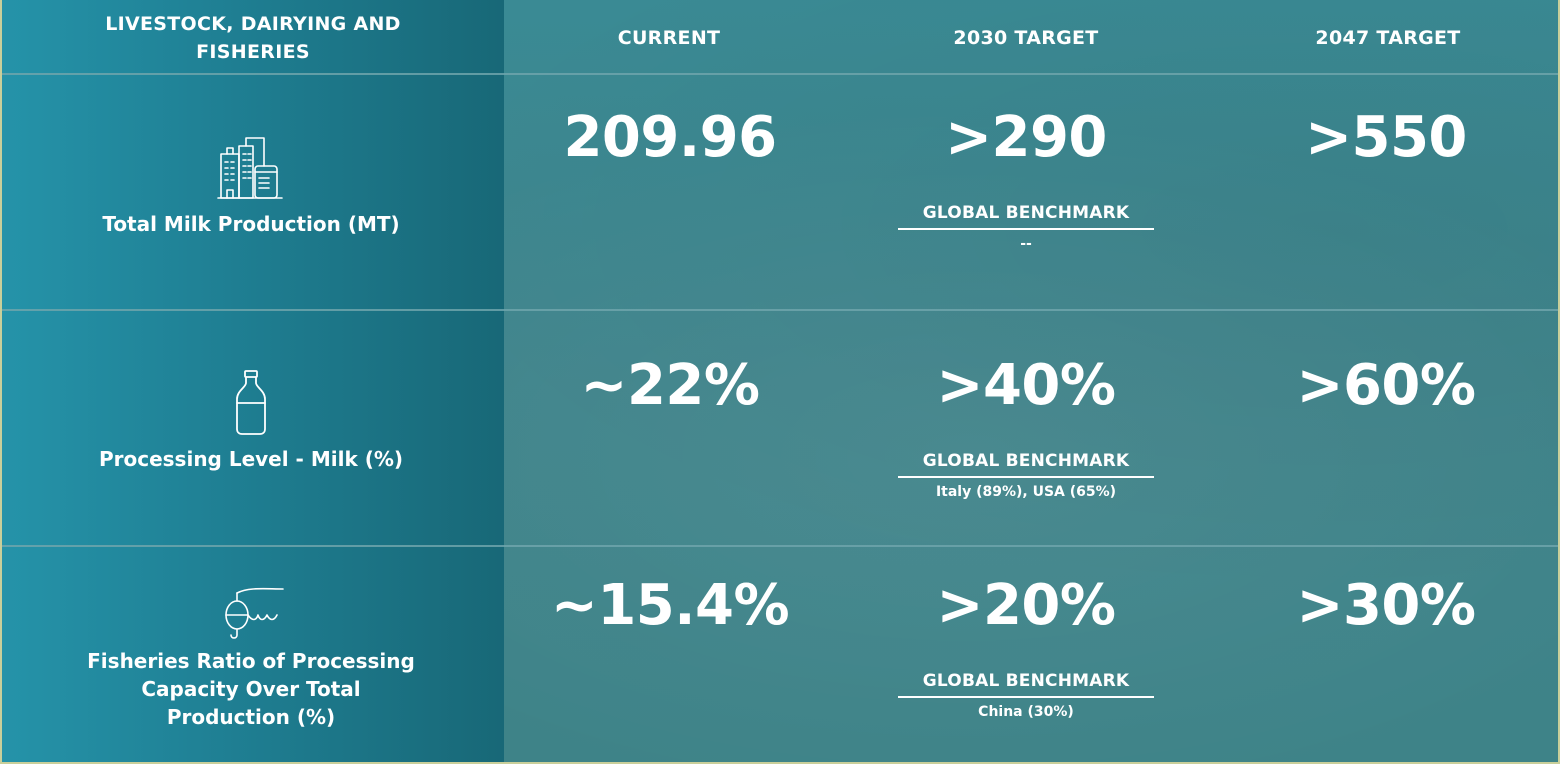 The width and height of the screenshot is (1560, 764). What do you see at coordinates (251, 614) in the screenshot?
I see `fishing-hook-icon` at bounding box center [251, 614].